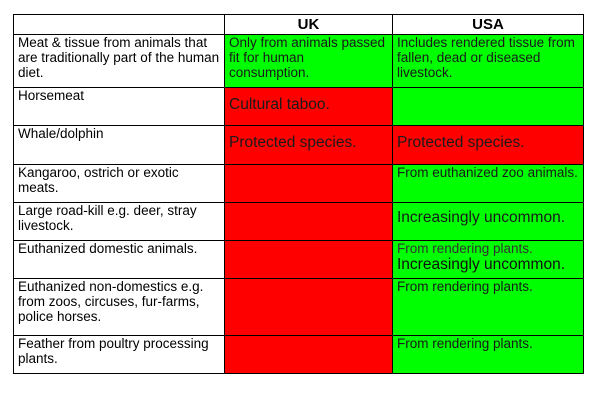 The height and width of the screenshot is (404, 598). Describe the element at coordinates (119, 259) in the screenshot. I see `row-label: Euthanized domestic animals.` at that location.